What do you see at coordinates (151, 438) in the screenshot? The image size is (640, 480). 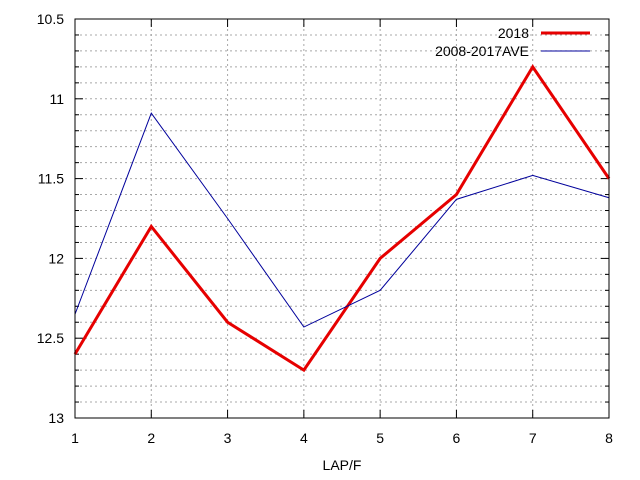 I see `x-tick-label: 2` at bounding box center [151, 438].